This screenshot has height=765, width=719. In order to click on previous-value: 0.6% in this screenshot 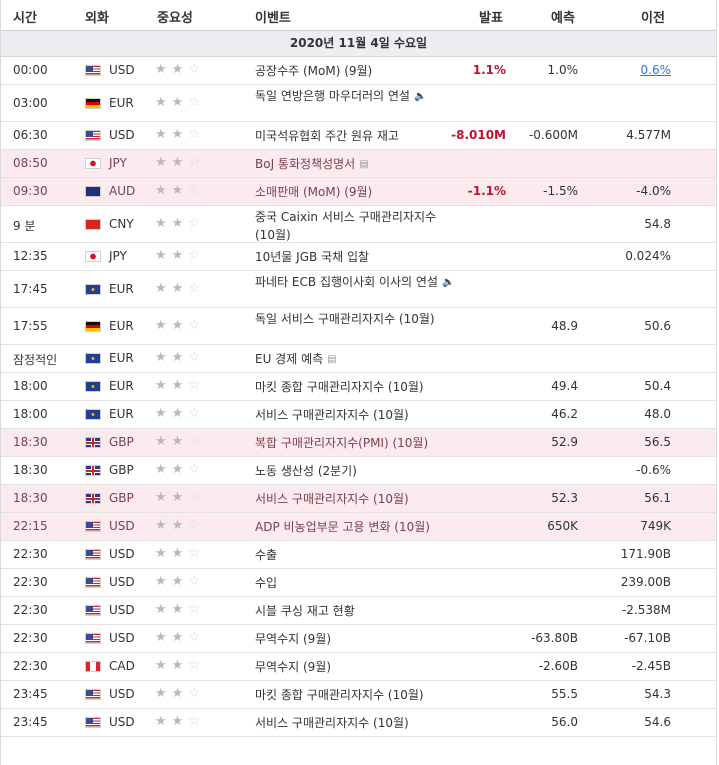, I will do `click(656, 70)`.